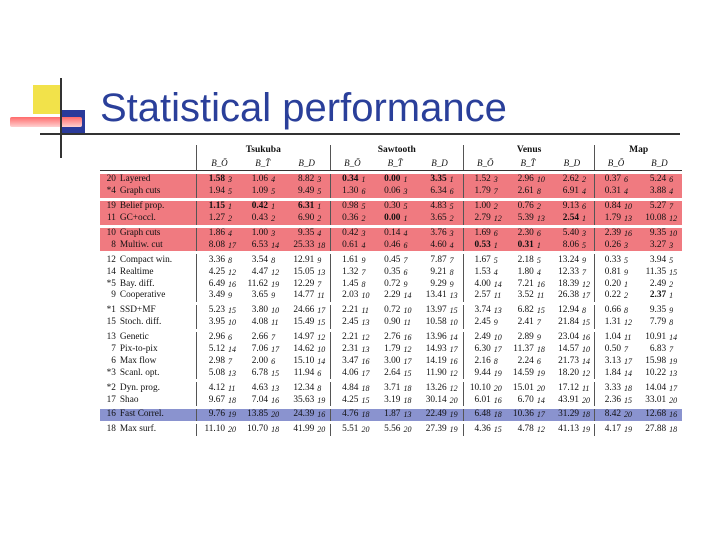 This screenshot has width=720, height=540. What do you see at coordinates (344, 349) in the screenshot?
I see `value-cell: 2.31` at bounding box center [344, 349].